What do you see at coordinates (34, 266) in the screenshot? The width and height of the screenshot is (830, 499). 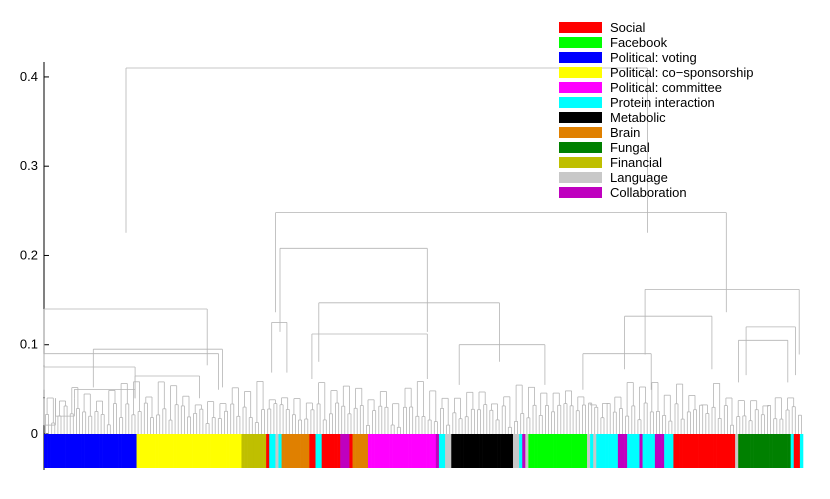 I see `y-axis: 0 0.1 0.2 0.3 0.4` at bounding box center [34, 266].